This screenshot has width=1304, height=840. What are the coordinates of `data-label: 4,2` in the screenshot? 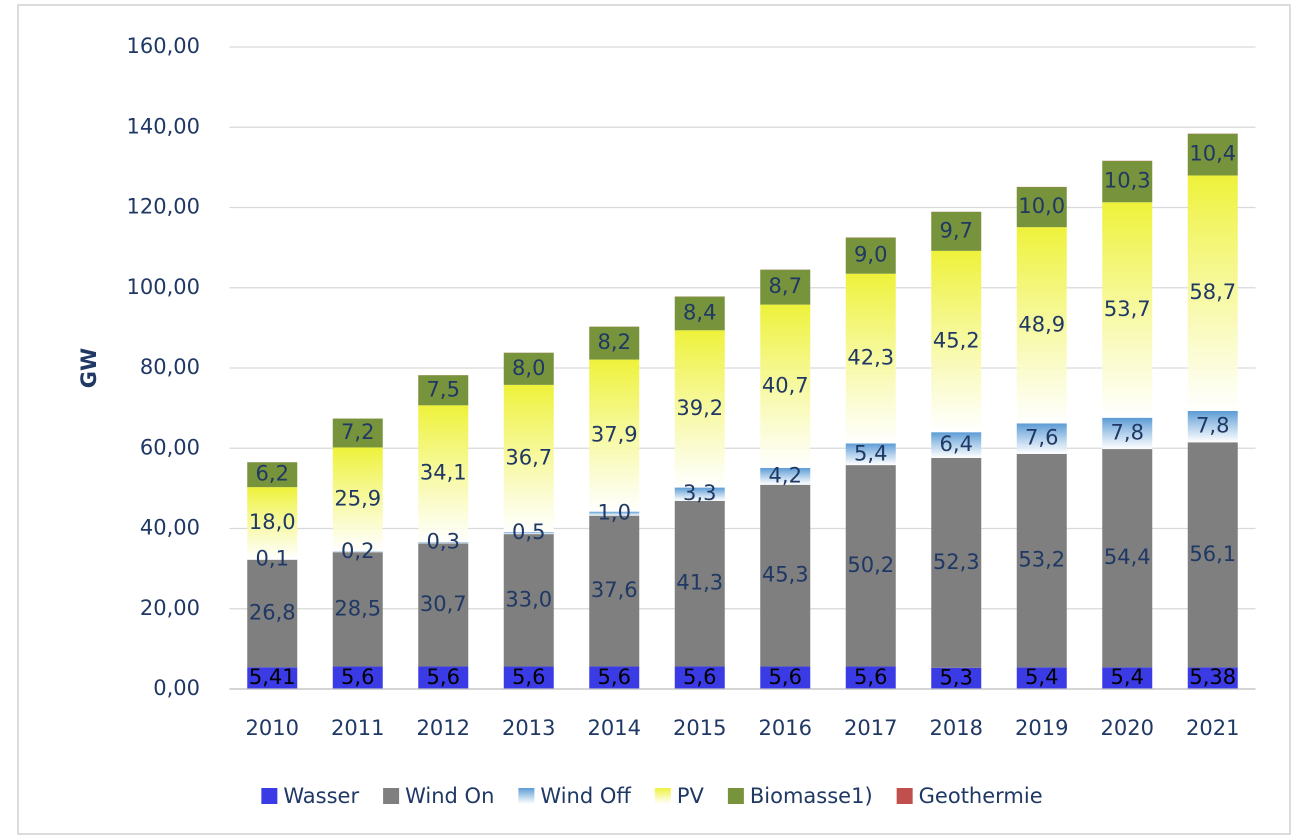 It's located at (785, 475).